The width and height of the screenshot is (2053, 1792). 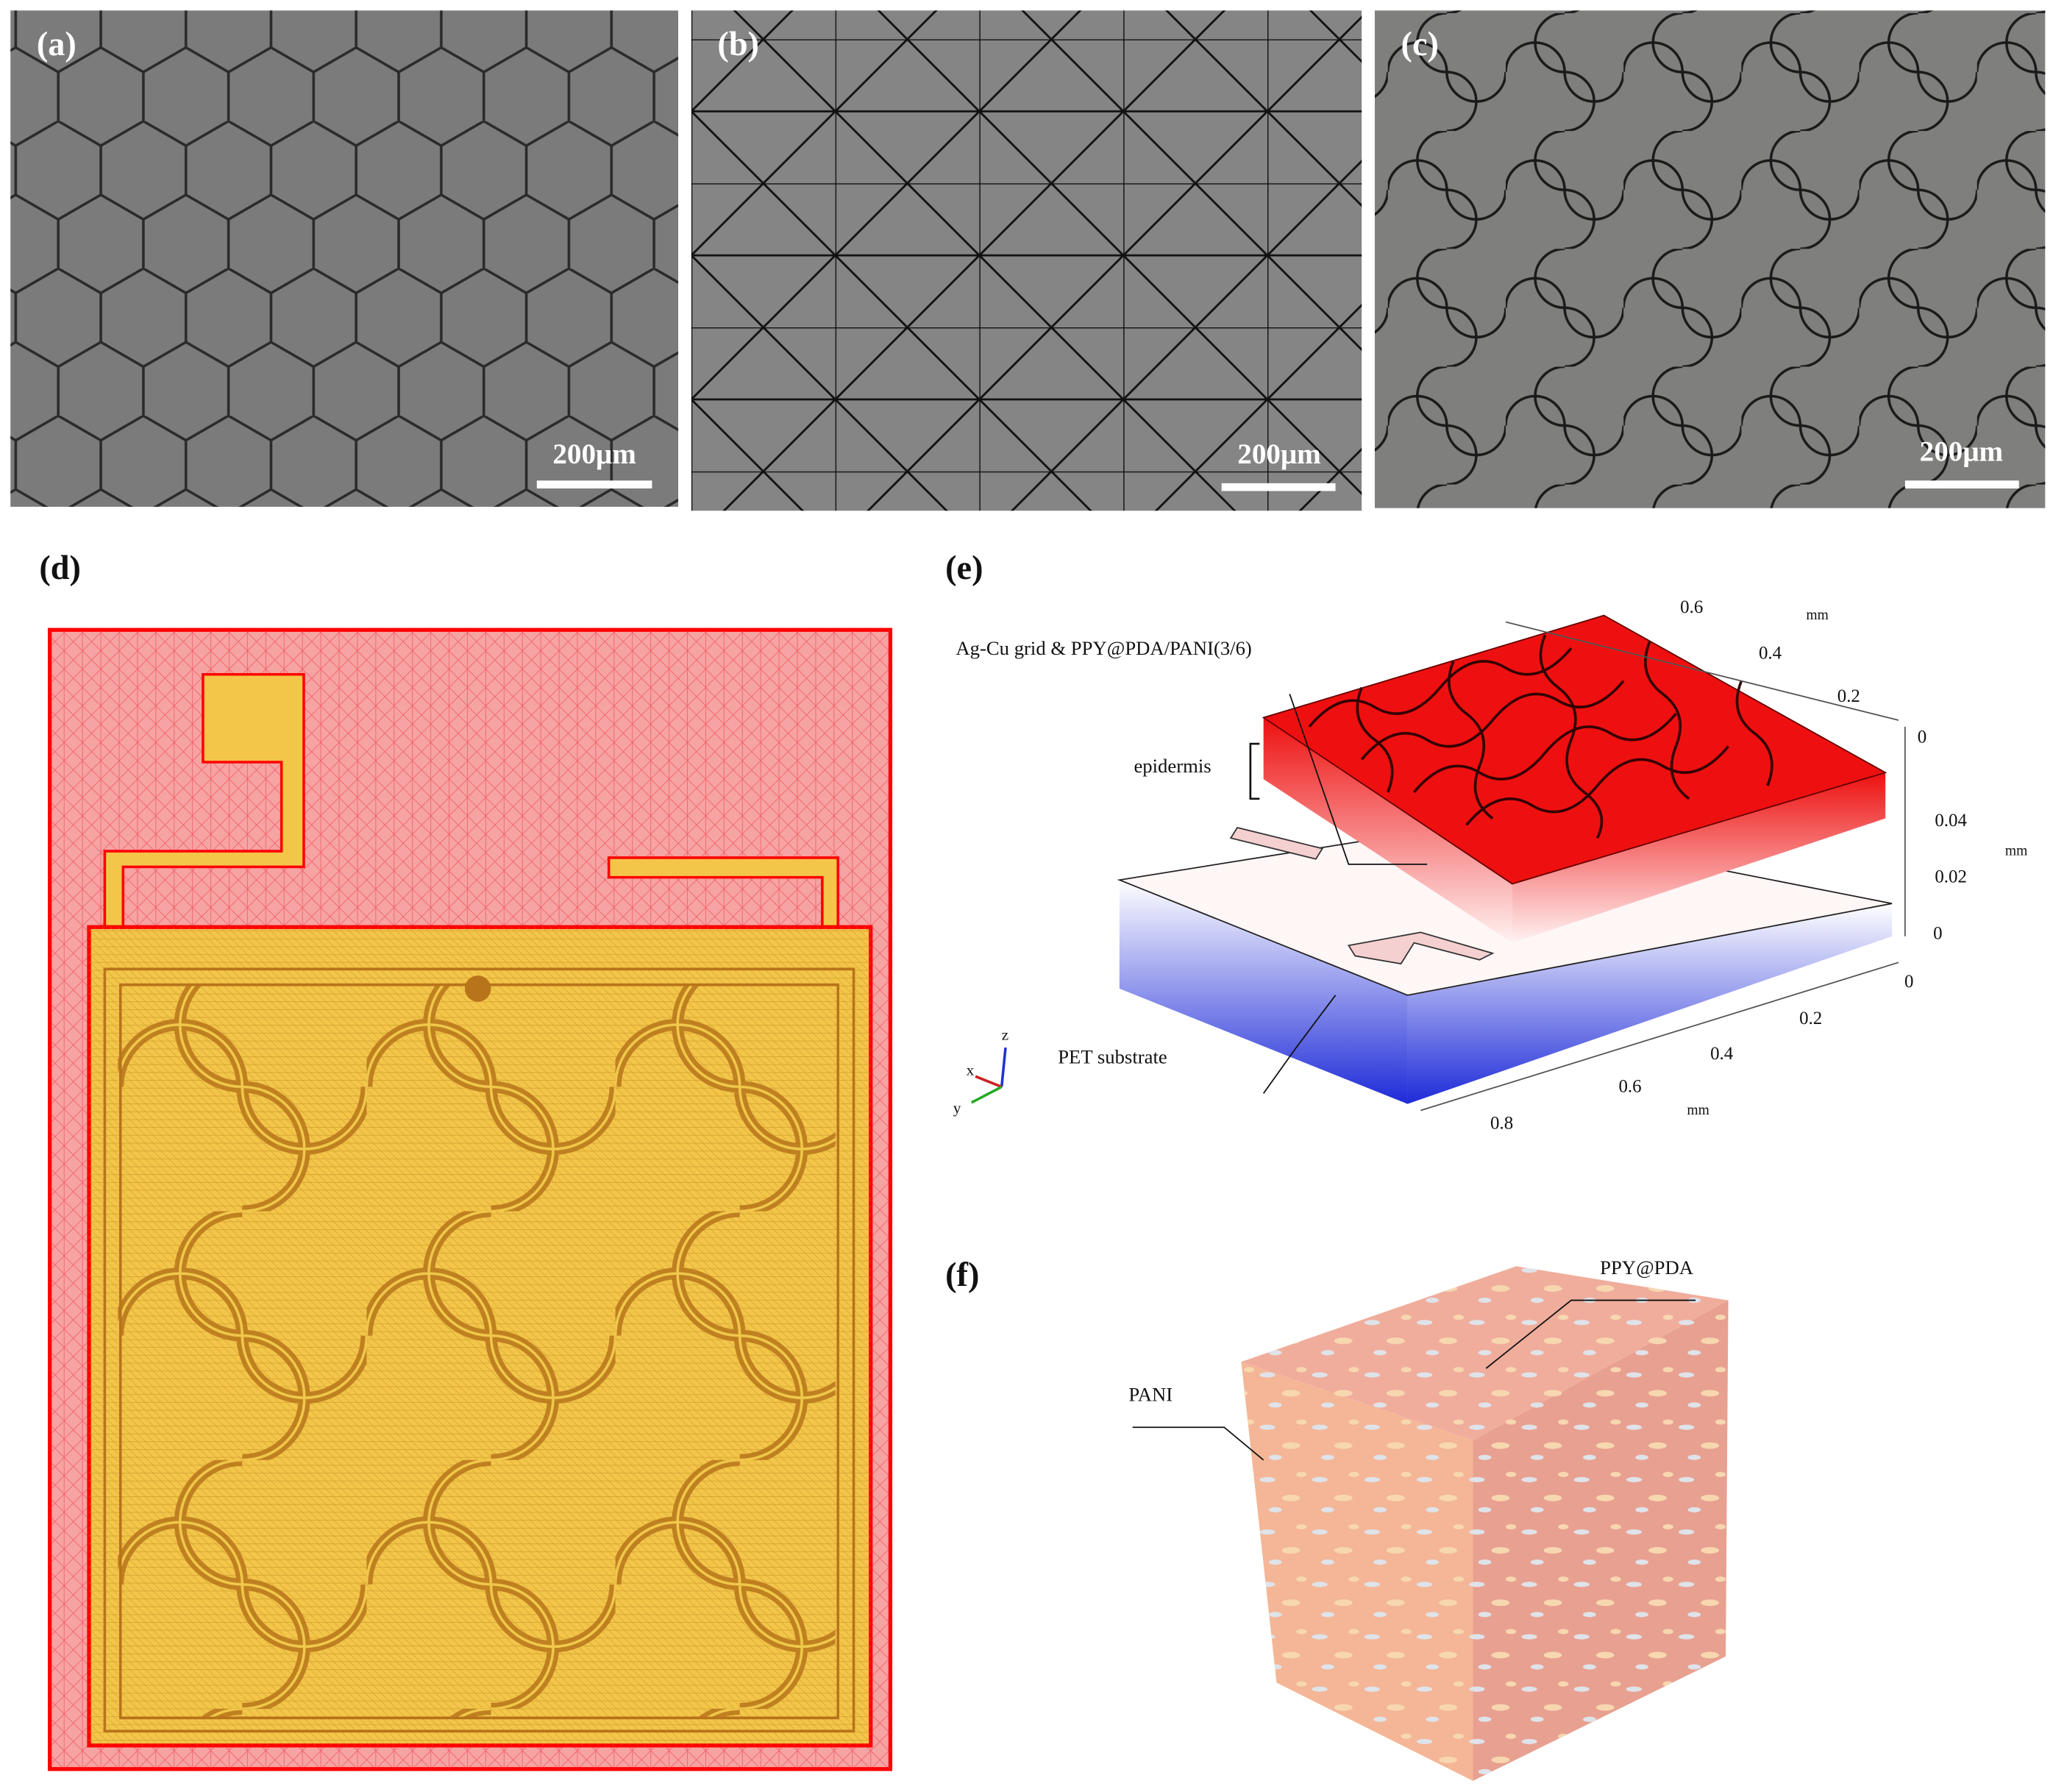 I want to click on panel-label: (a), so click(x=57, y=44).